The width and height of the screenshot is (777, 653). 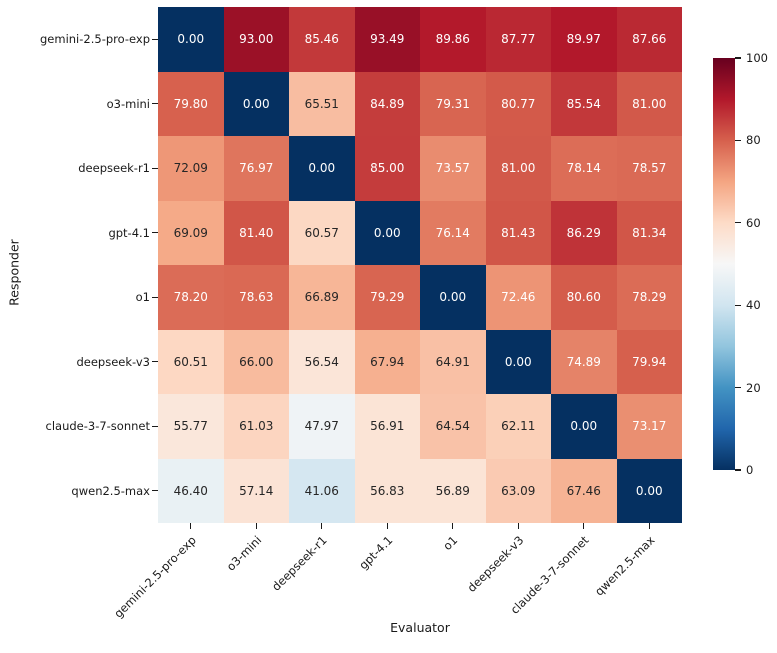 I want to click on heatmap-cell: 93.00, so click(x=256, y=39).